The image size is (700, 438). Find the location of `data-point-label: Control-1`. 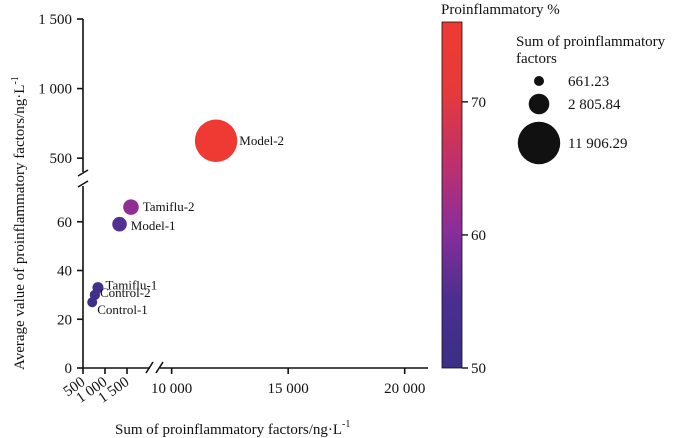

data-point-label: Control-1 is located at coordinates (122, 309).